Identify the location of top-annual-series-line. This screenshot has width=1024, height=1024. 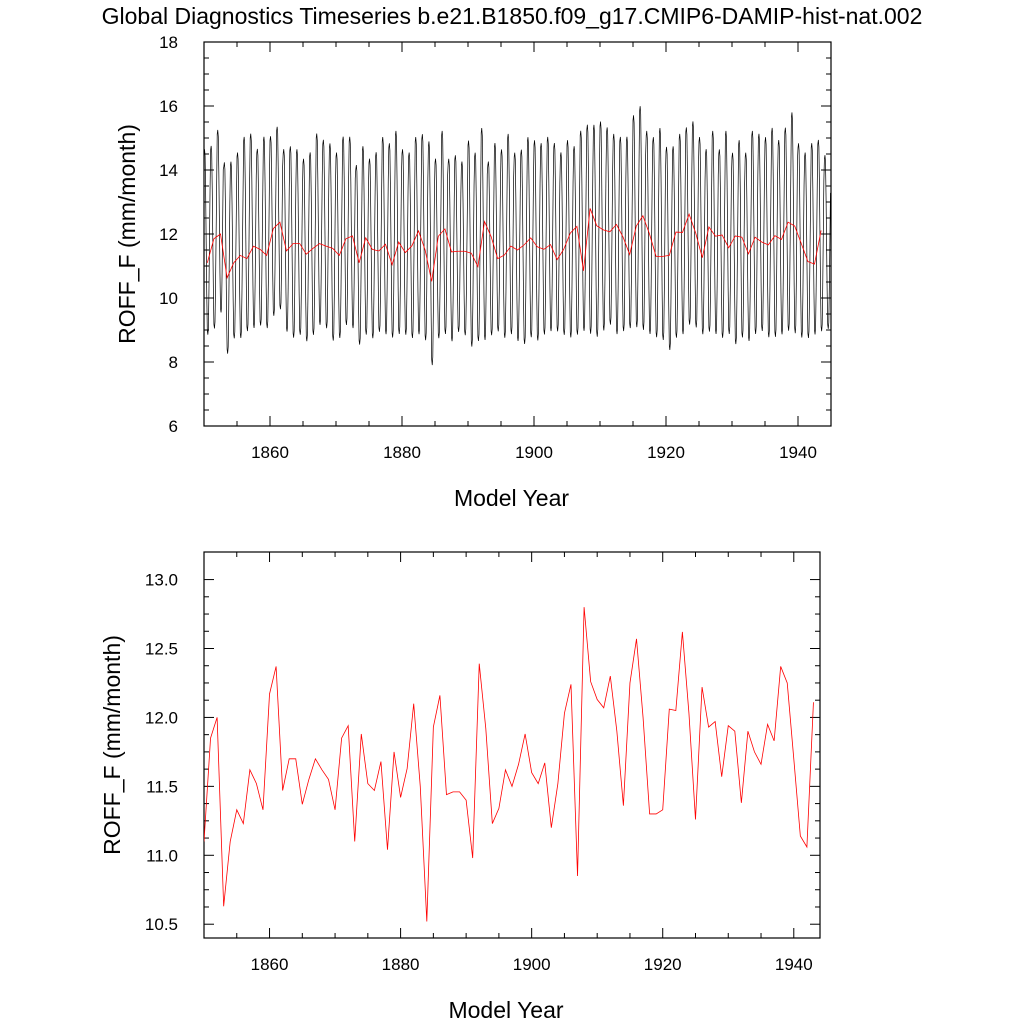
(514, 245).